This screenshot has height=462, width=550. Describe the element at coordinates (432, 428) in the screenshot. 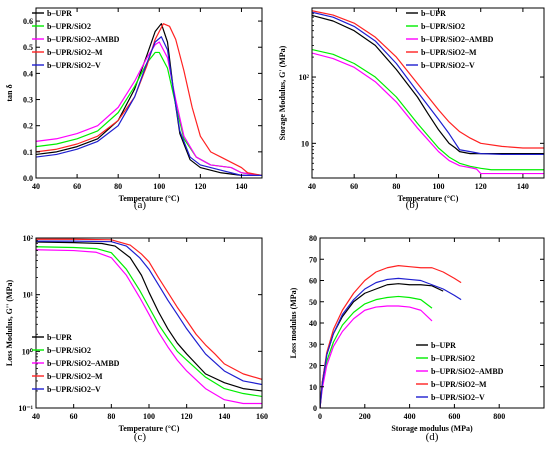

I see `x-axis-label: Storage modulus (MPa)` at that location.